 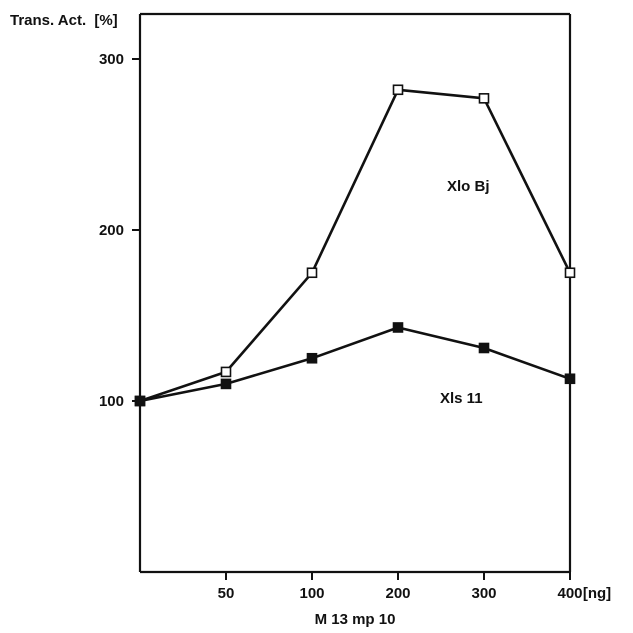 I want to click on x-axis-title-text: M 13 mp 10, so click(x=355, y=619).